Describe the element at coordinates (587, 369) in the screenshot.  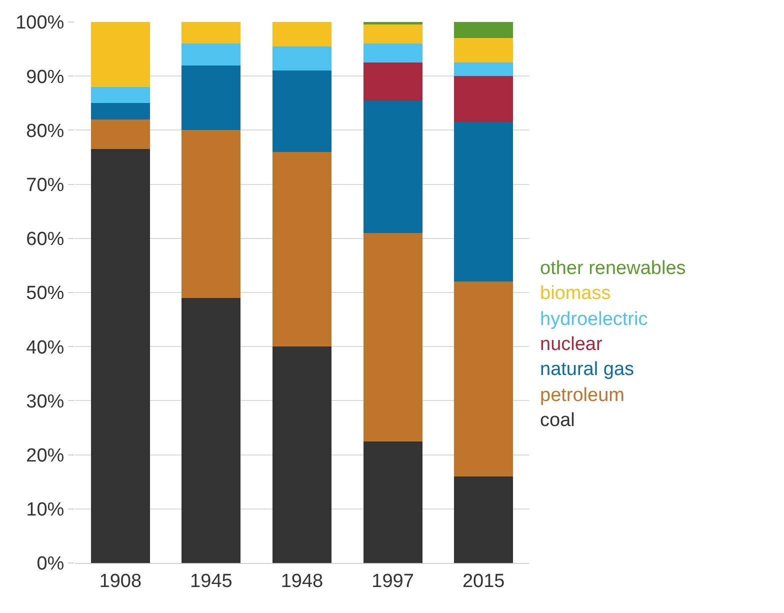
I see `text: natural gas` at that location.